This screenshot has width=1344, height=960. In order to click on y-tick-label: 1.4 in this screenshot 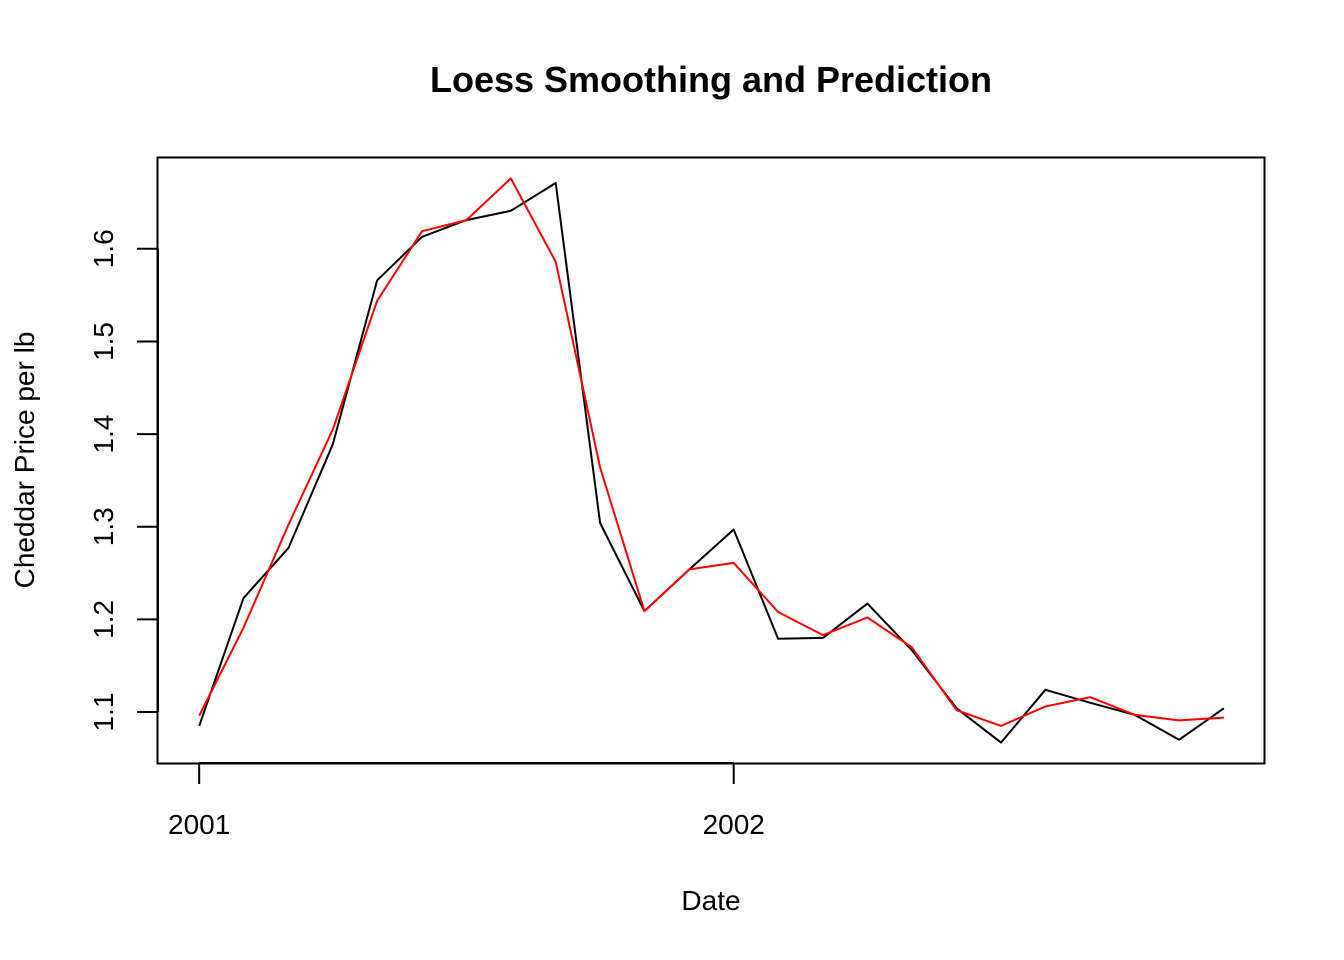, I will do `click(103, 434)`.